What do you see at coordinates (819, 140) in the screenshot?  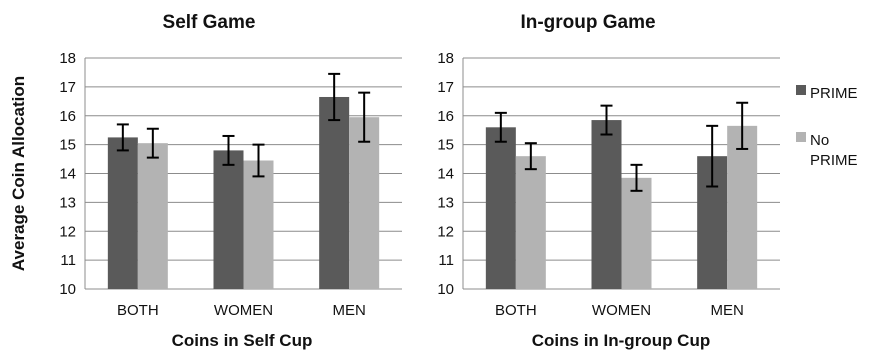 I see `legend-label: No` at bounding box center [819, 140].